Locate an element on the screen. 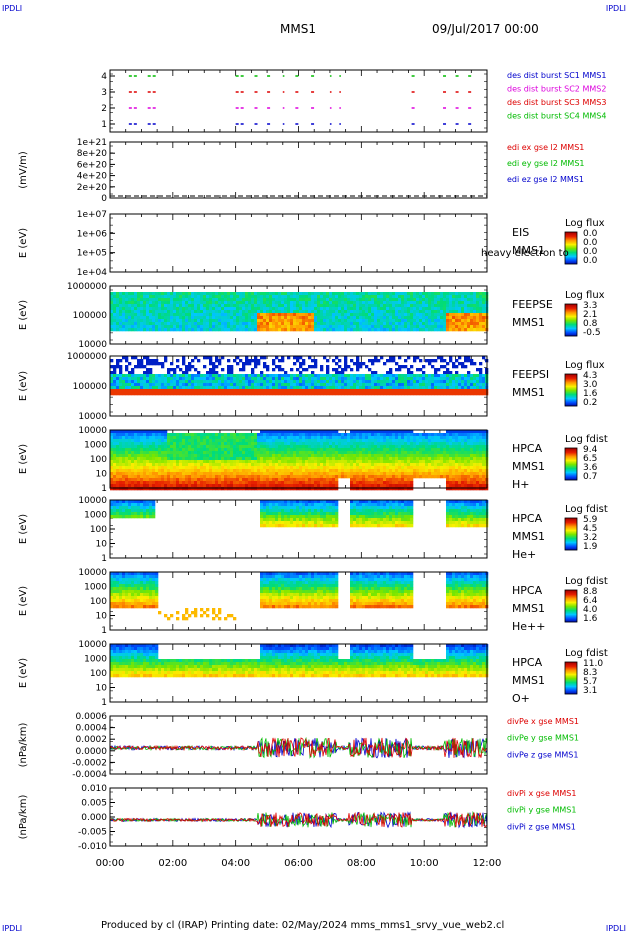 This screenshot has height=934, width=630. ytick-label-hpca_he: 100 is located at coordinates (98, 530).